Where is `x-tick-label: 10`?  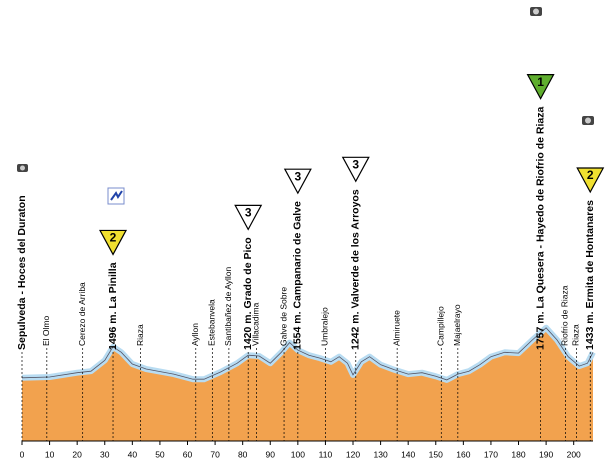 x-tick-label: 10 is located at coordinates (50, 454).